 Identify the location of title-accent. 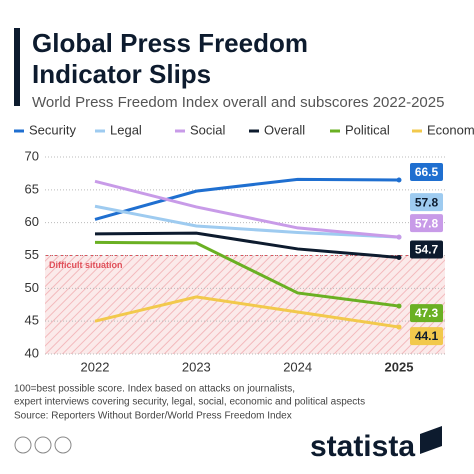
(17, 67).